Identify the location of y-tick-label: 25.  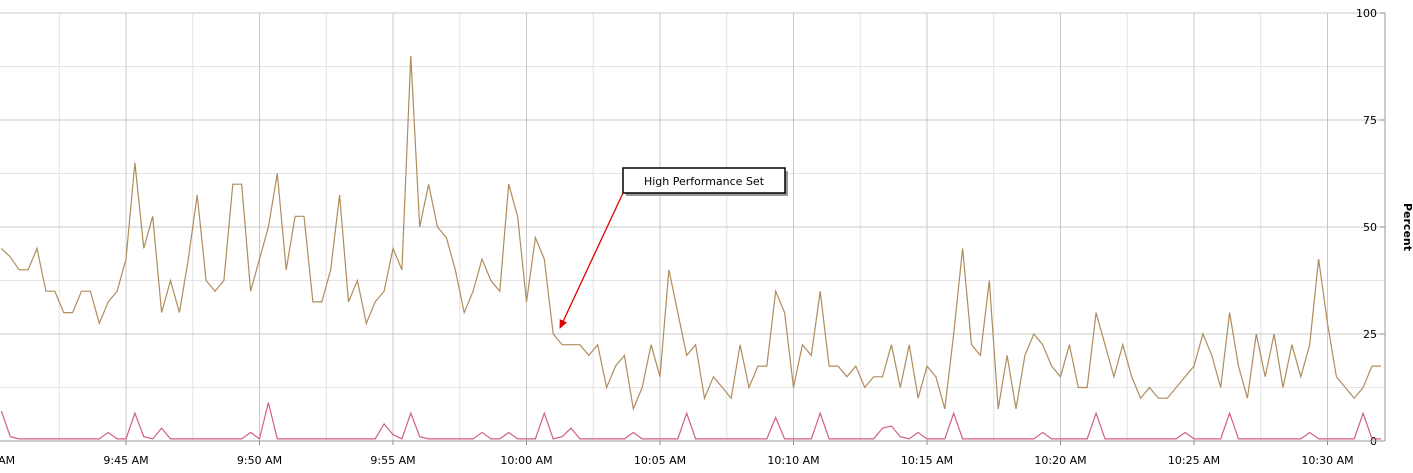
(1370, 334).